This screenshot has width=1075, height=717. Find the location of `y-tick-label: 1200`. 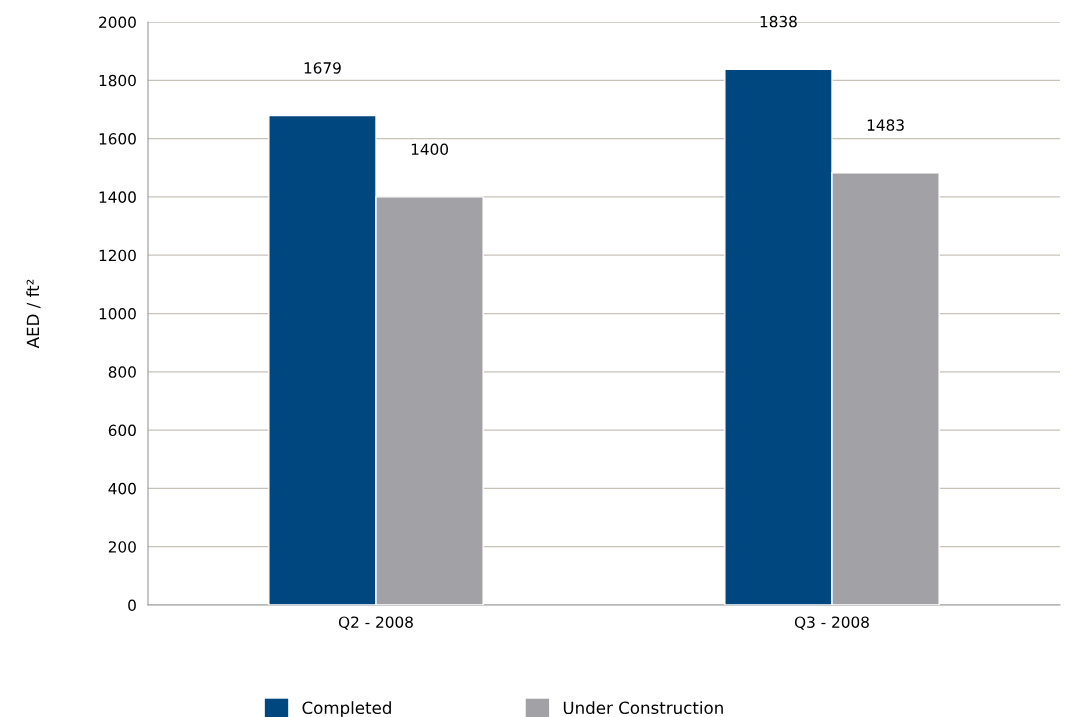

y-tick-label: 1200 is located at coordinates (117, 255).